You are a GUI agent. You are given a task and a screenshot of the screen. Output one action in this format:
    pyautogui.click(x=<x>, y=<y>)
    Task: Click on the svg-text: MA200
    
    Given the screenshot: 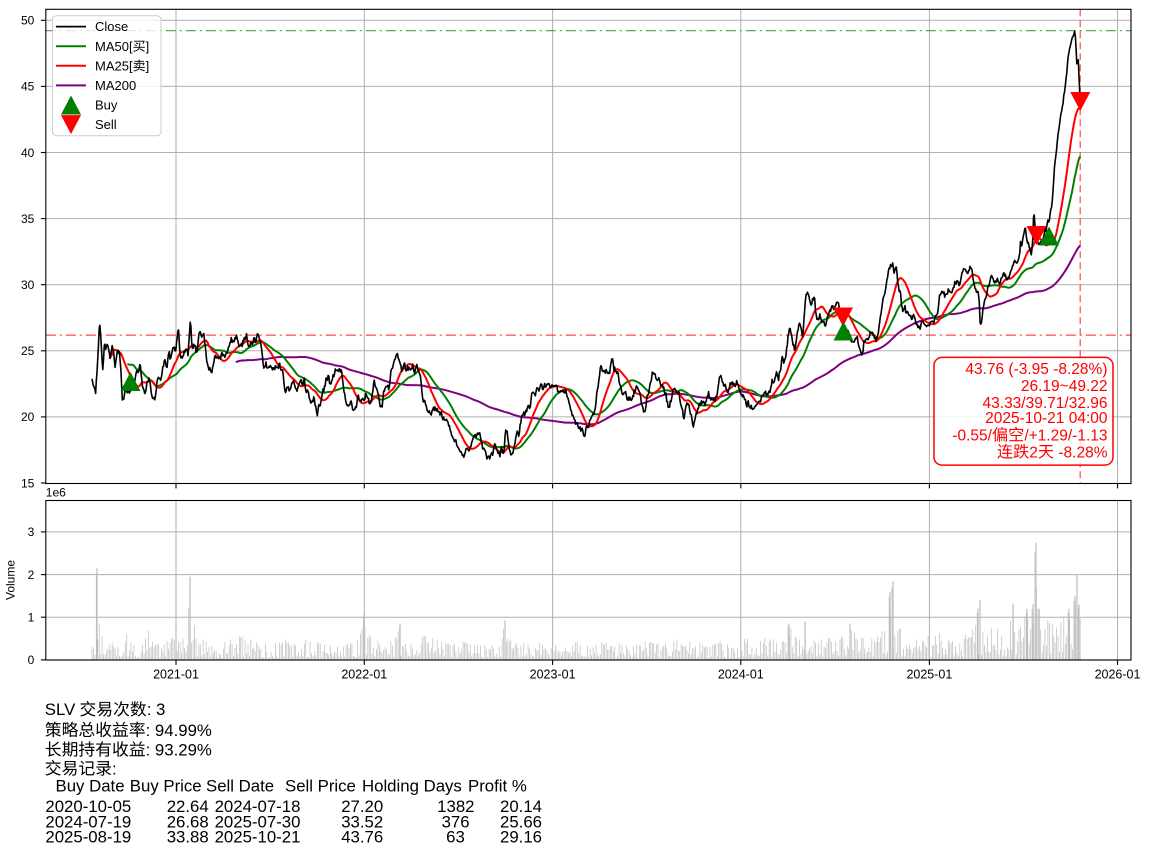 What is the action you would take?
    pyautogui.click(x=115, y=85)
    